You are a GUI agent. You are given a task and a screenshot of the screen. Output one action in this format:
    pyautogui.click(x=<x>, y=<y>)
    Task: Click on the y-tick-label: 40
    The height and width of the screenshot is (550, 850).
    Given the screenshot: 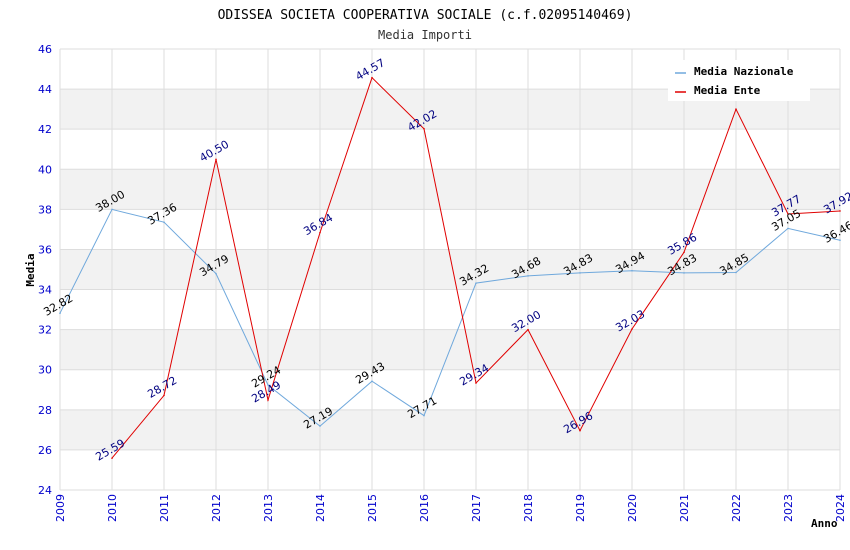 What is the action you would take?
    pyautogui.click(x=45, y=169)
    